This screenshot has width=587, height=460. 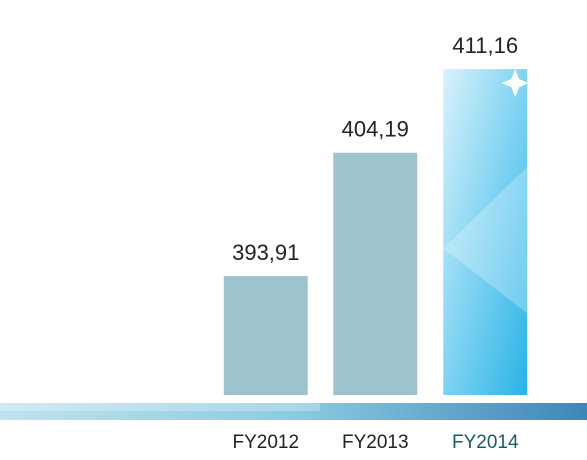 What do you see at coordinates (485, 240) in the screenshot?
I see `bar-facet` at bounding box center [485, 240].